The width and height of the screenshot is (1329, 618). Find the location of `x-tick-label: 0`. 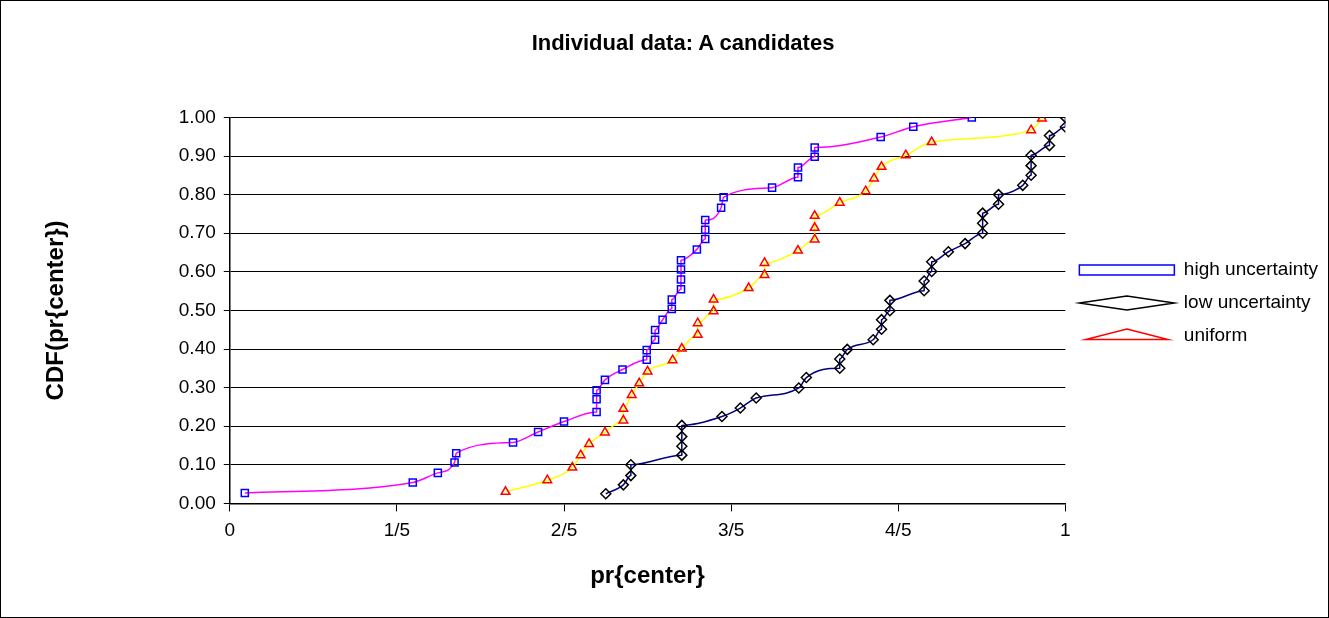

x-tick-label: 0 is located at coordinates (230, 530).